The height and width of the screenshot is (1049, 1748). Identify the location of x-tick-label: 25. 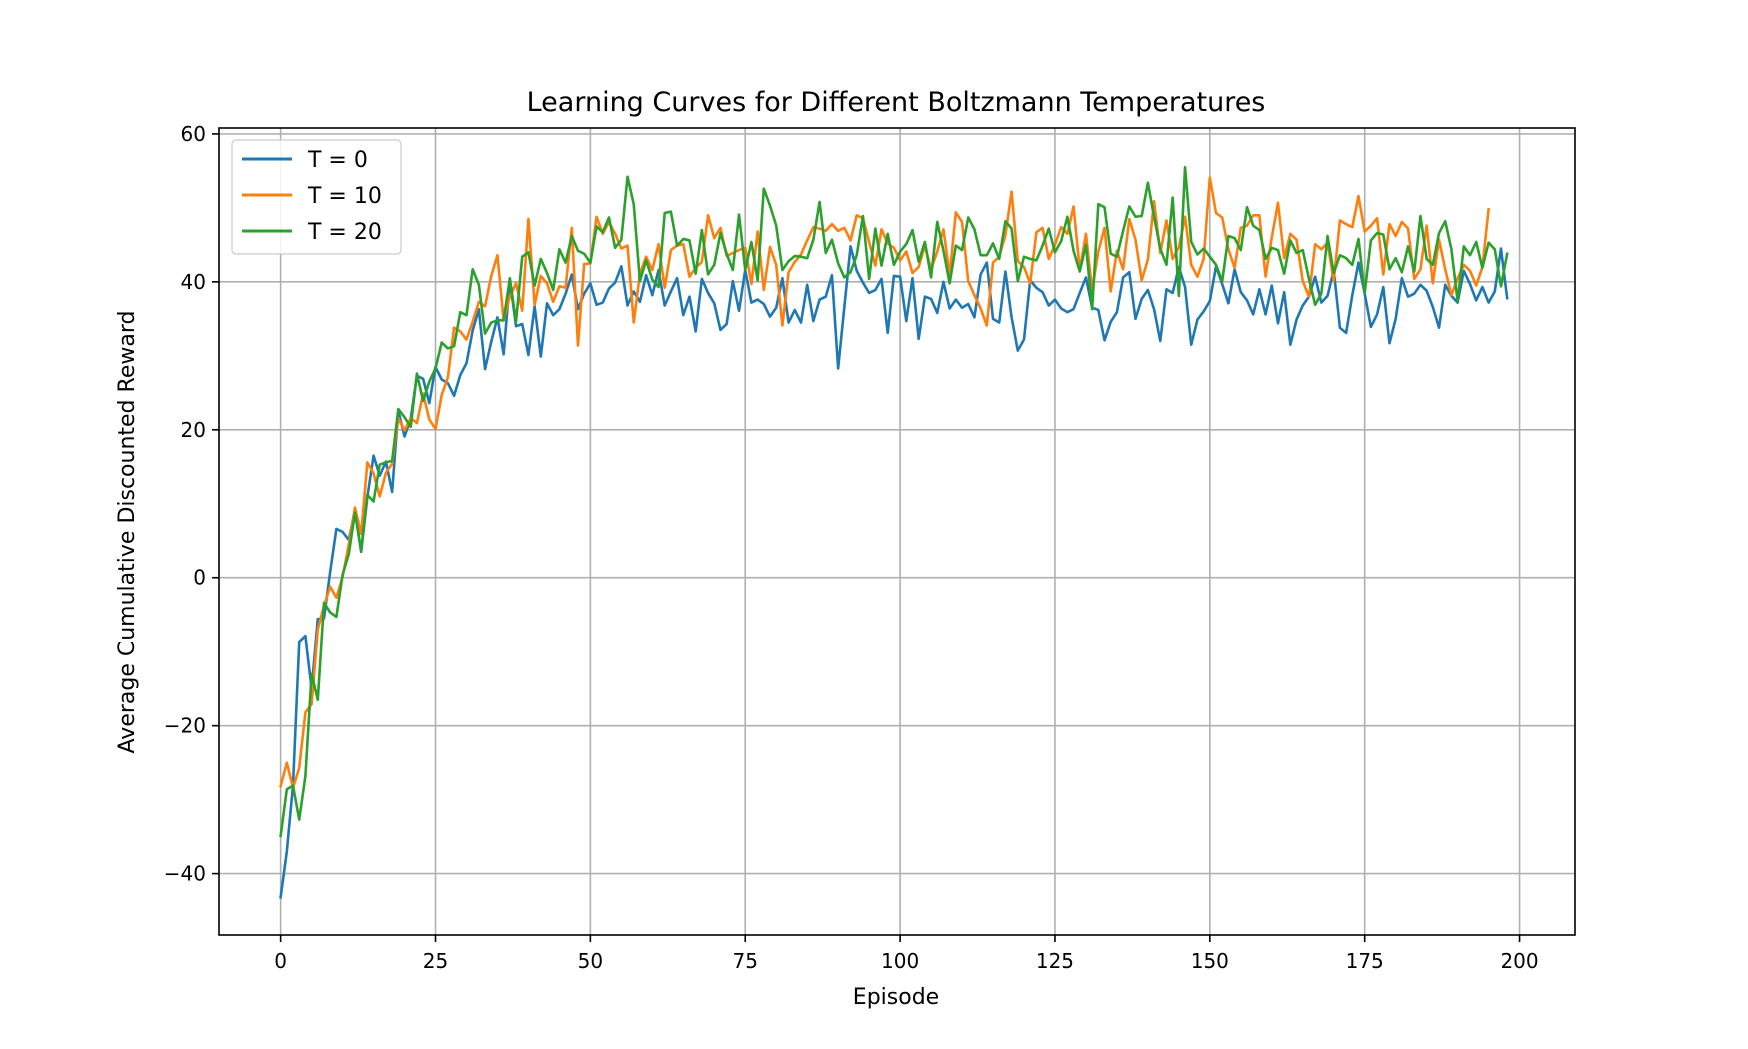
(435, 961).